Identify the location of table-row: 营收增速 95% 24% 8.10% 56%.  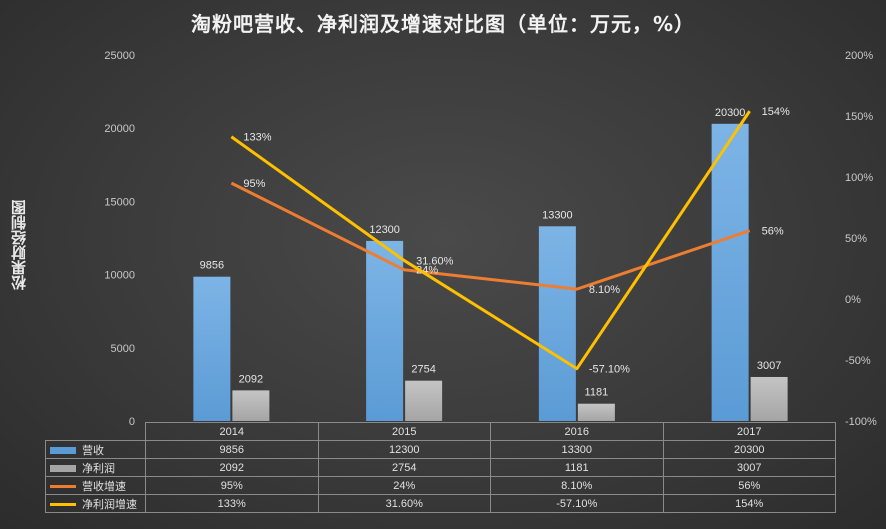
(440, 485).